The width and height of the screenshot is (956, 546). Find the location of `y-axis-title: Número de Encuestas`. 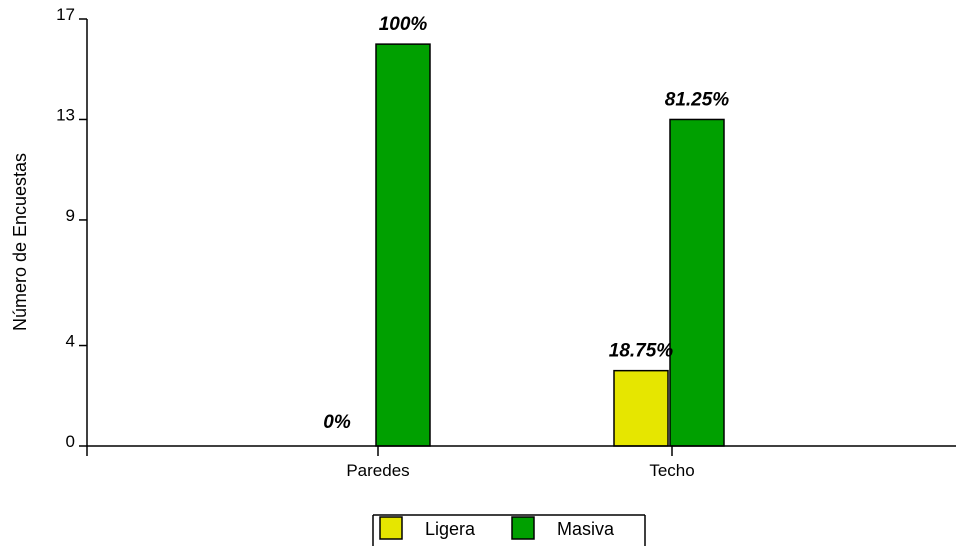

y-axis-title: Número de Encuestas is located at coordinates (20, 242).